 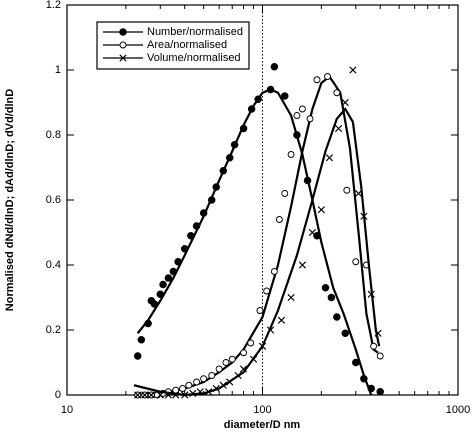 I want to click on x-tick-label: 100, so click(x=262, y=410).